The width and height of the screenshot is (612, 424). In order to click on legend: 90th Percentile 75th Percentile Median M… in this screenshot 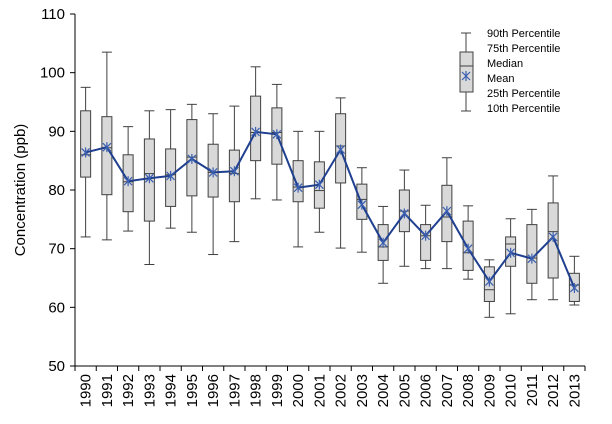, I will do `click(509, 71)`.